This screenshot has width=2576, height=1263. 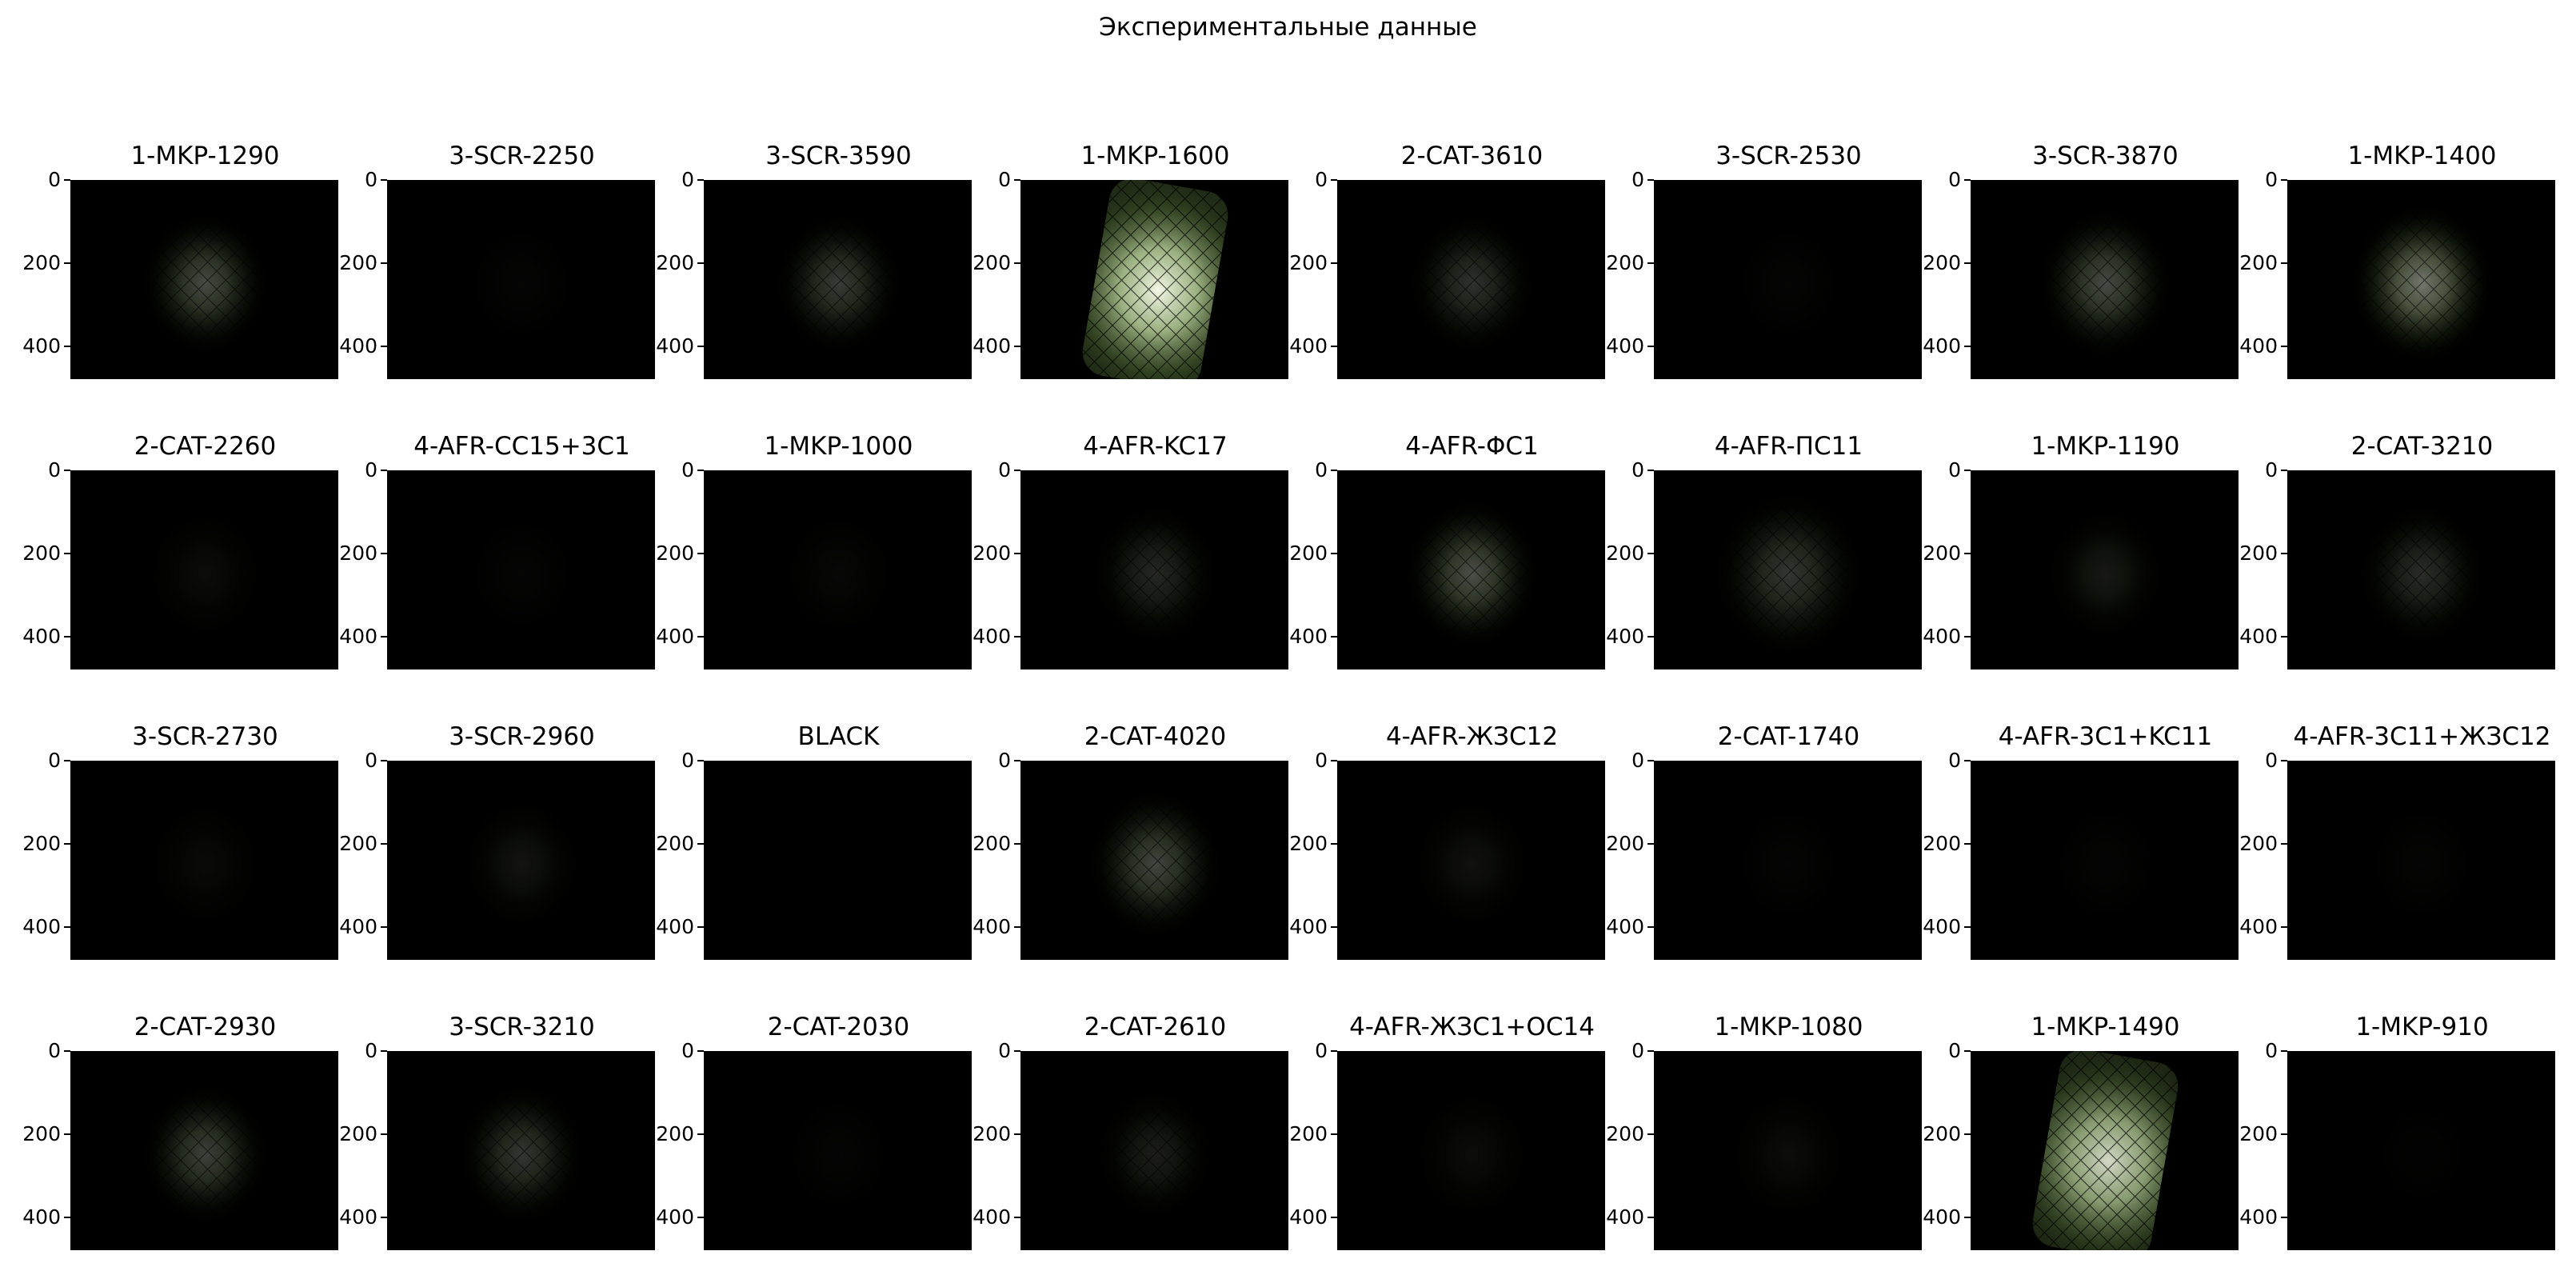 What do you see at coordinates (522, 446) in the screenshot?
I see `panel-title: 4-AFR-CC15+3C1` at bounding box center [522, 446].